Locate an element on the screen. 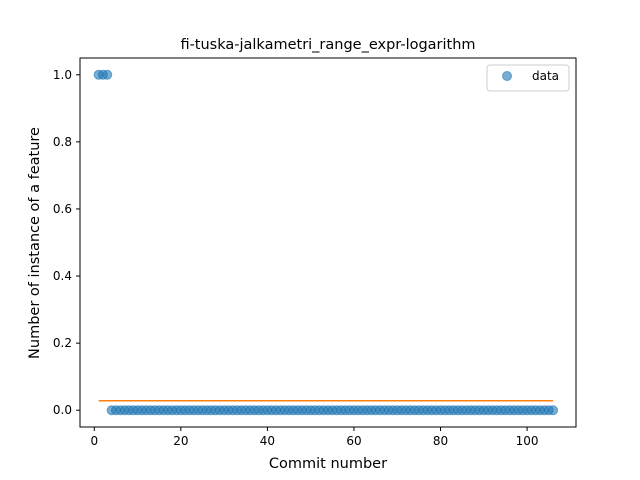 The height and width of the screenshot is (480, 640). legend-marker-data is located at coordinates (507, 76).